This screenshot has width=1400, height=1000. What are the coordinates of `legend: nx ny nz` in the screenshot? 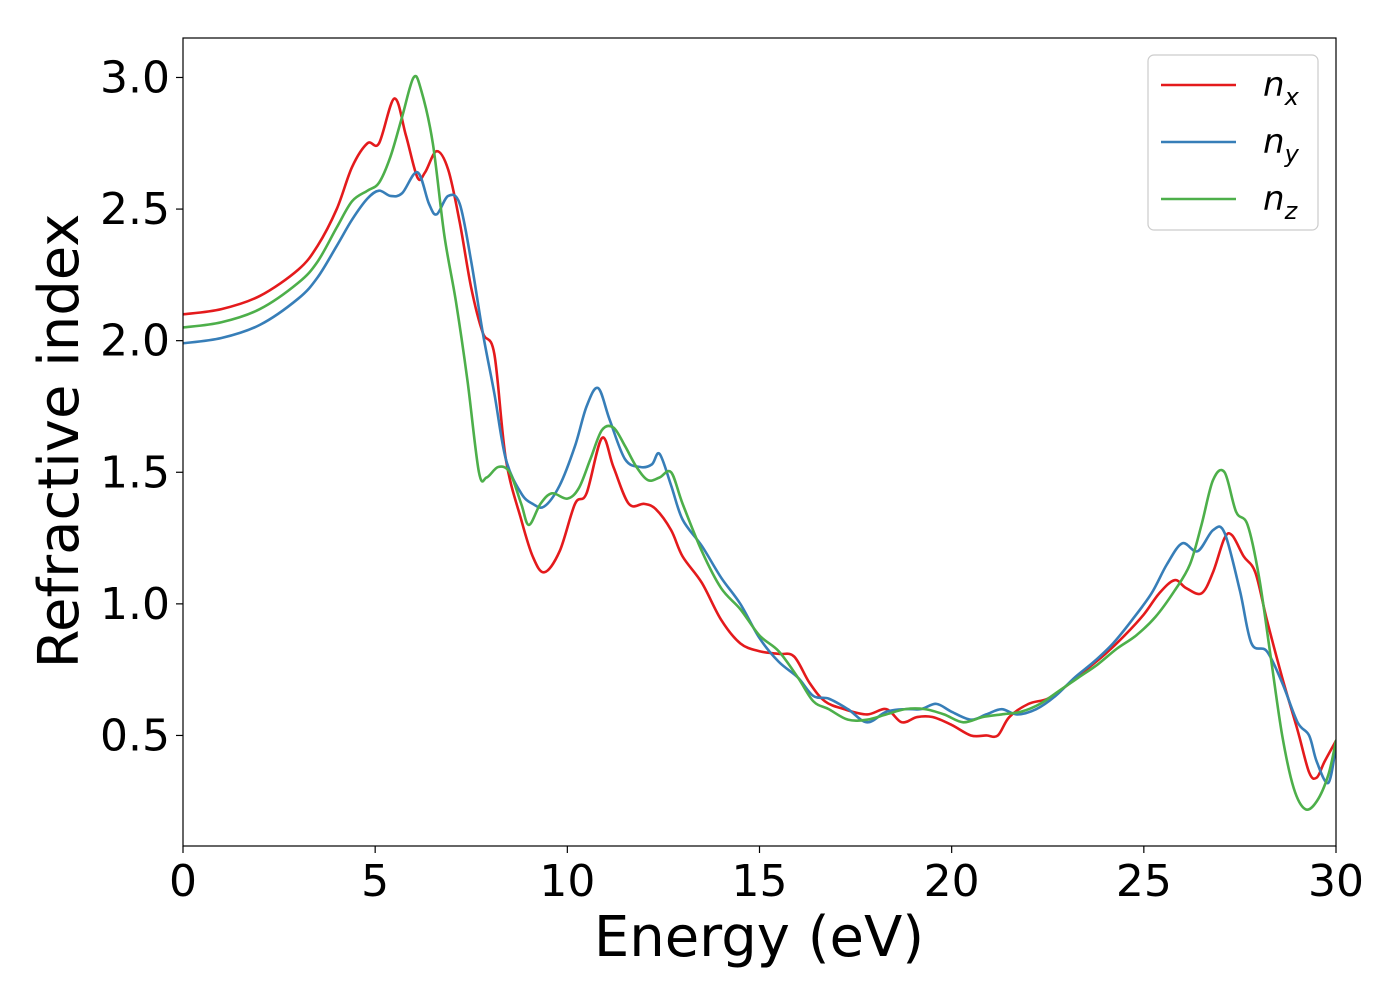 It's located at (1233, 142).